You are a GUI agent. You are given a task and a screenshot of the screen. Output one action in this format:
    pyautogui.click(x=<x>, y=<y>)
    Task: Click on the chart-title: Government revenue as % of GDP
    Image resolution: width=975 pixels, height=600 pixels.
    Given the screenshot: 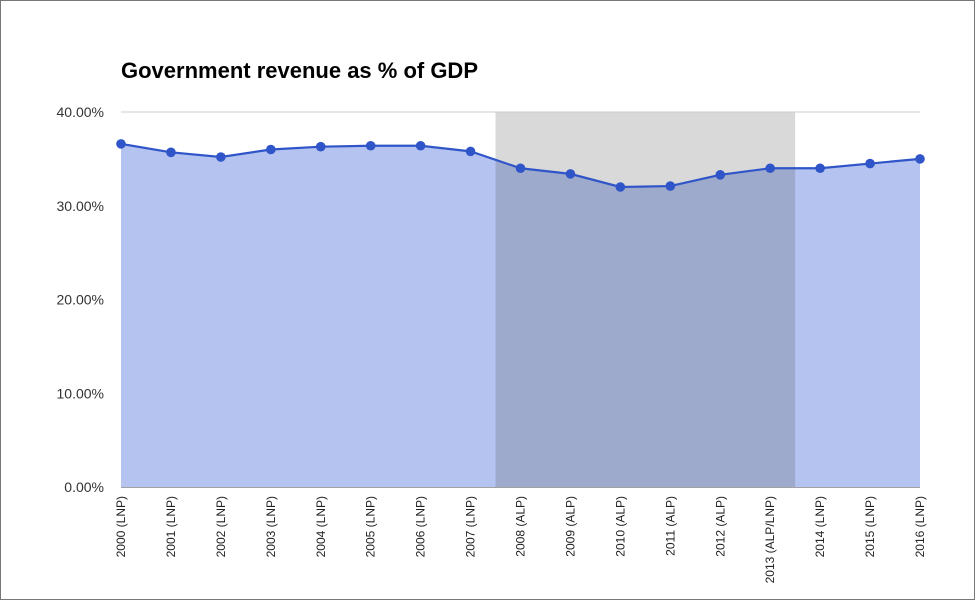 What is the action you would take?
    pyautogui.click(x=299, y=70)
    